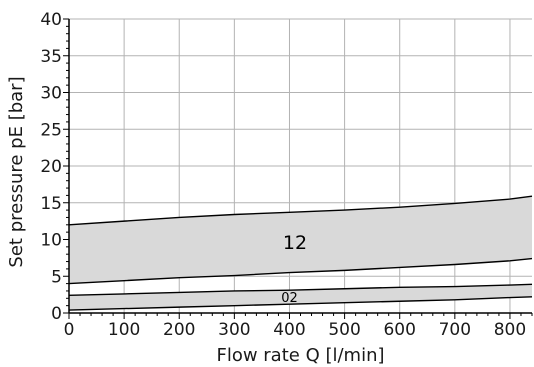 The image size is (534, 367). I want to click on band-label-02: 02, so click(289, 298).